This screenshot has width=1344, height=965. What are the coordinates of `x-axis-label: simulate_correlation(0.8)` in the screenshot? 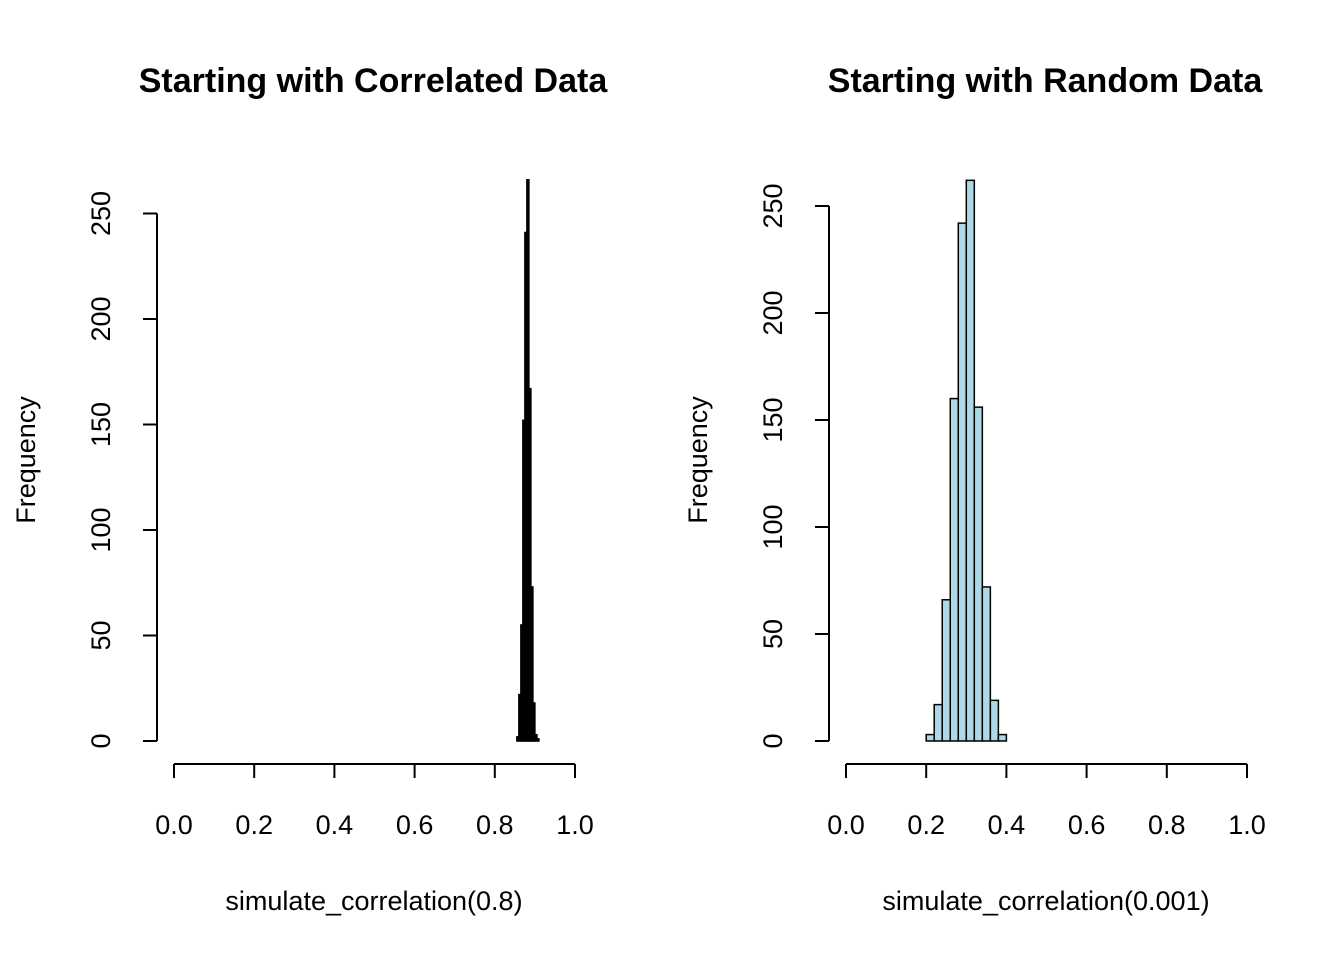 It's located at (373, 901).